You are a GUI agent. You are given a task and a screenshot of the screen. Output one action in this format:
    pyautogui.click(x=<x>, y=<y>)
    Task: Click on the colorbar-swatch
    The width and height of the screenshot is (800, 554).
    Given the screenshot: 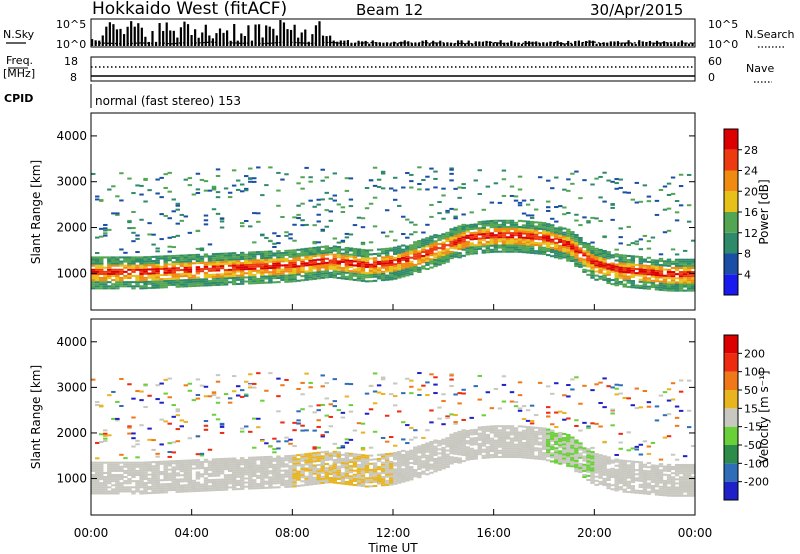 What is the action you would take?
    pyautogui.click(x=731, y=284)
    